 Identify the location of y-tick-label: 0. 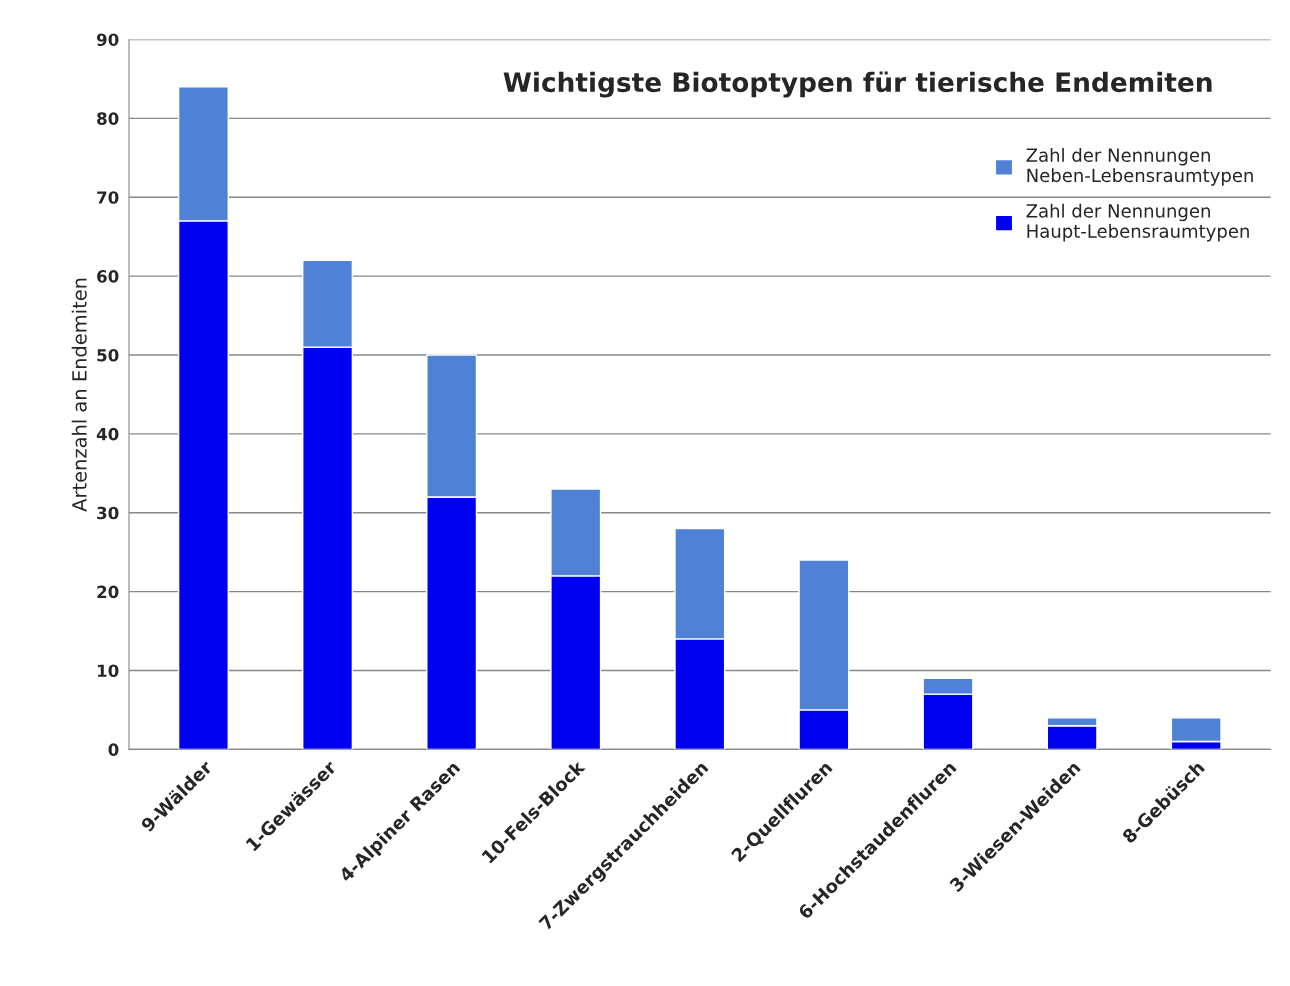
(113, 749).